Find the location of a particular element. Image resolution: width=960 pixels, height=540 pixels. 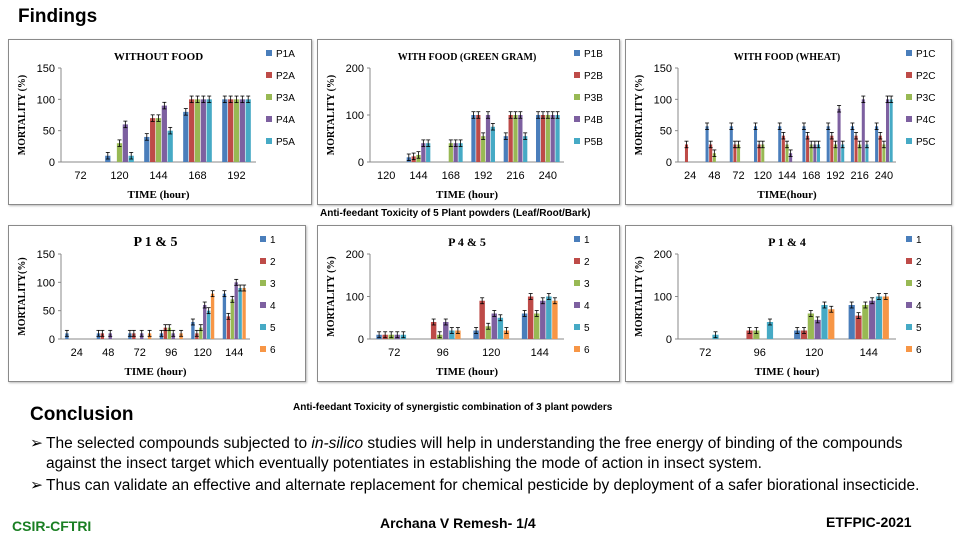

legend-label: P3C is located at coordinates (925, 98).